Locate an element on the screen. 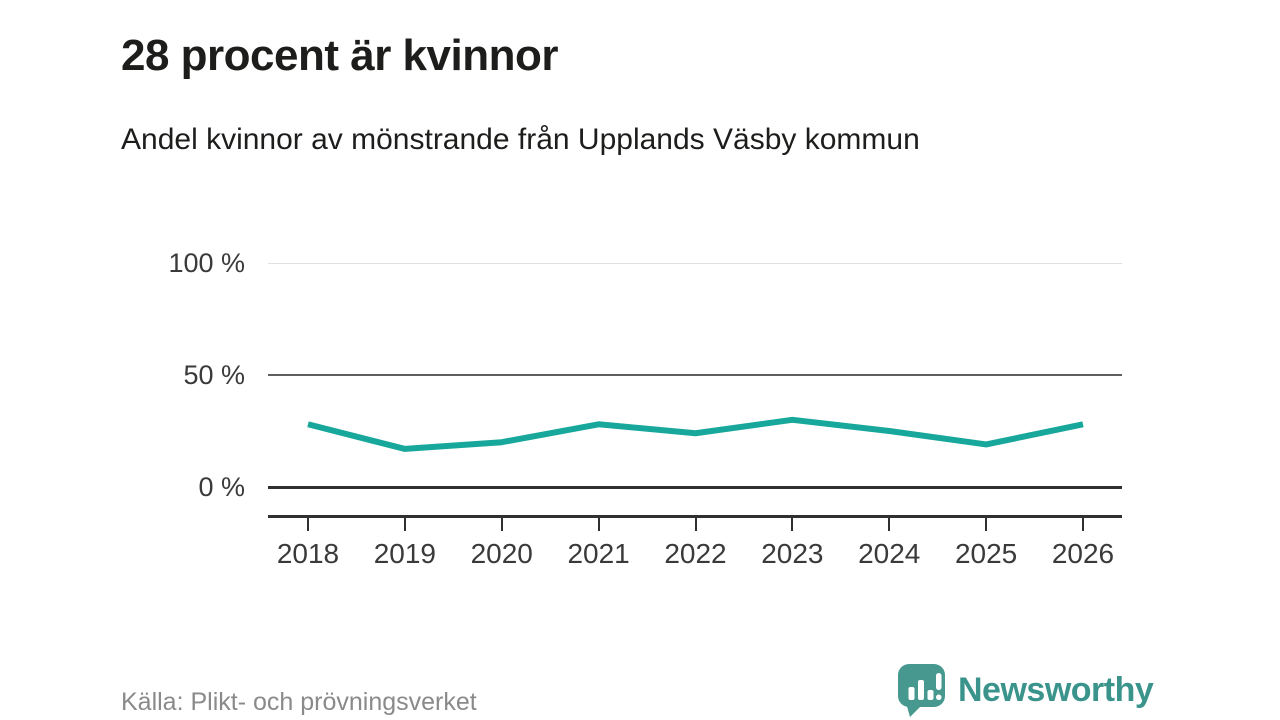 Image resolution: width=1280 pixels, height=720 pixels. x-tick-label: 2023 is located at coordinates (792, 553).